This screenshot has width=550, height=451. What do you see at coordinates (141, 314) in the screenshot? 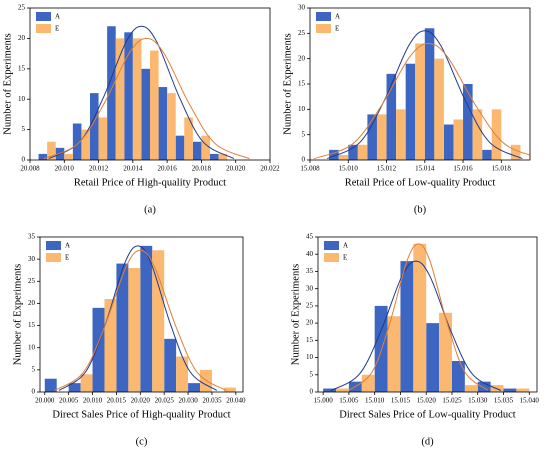
I see `axes-frame` at bounding box center [141, 314].